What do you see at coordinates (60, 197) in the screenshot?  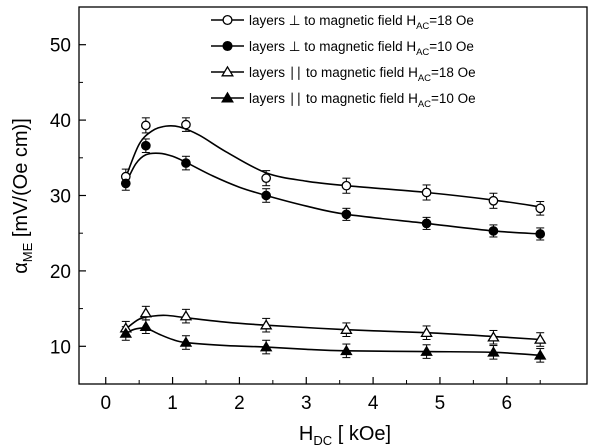 I see `y-tick-label: 30` at bounding box center [60, 197].